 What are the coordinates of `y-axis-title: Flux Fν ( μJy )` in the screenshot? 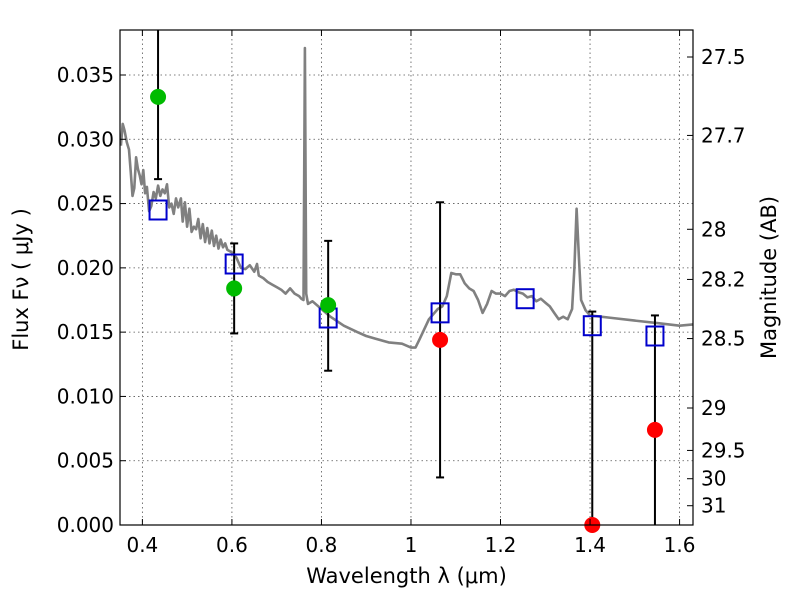 It's located at (21, 279).